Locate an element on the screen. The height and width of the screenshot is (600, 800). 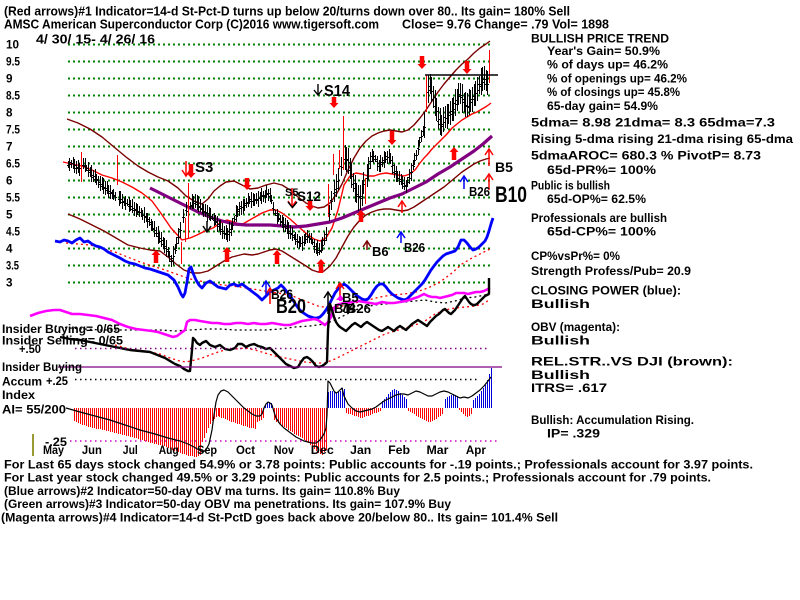
svg-text: AI= 55/200 is located at coordinates (34, 410).